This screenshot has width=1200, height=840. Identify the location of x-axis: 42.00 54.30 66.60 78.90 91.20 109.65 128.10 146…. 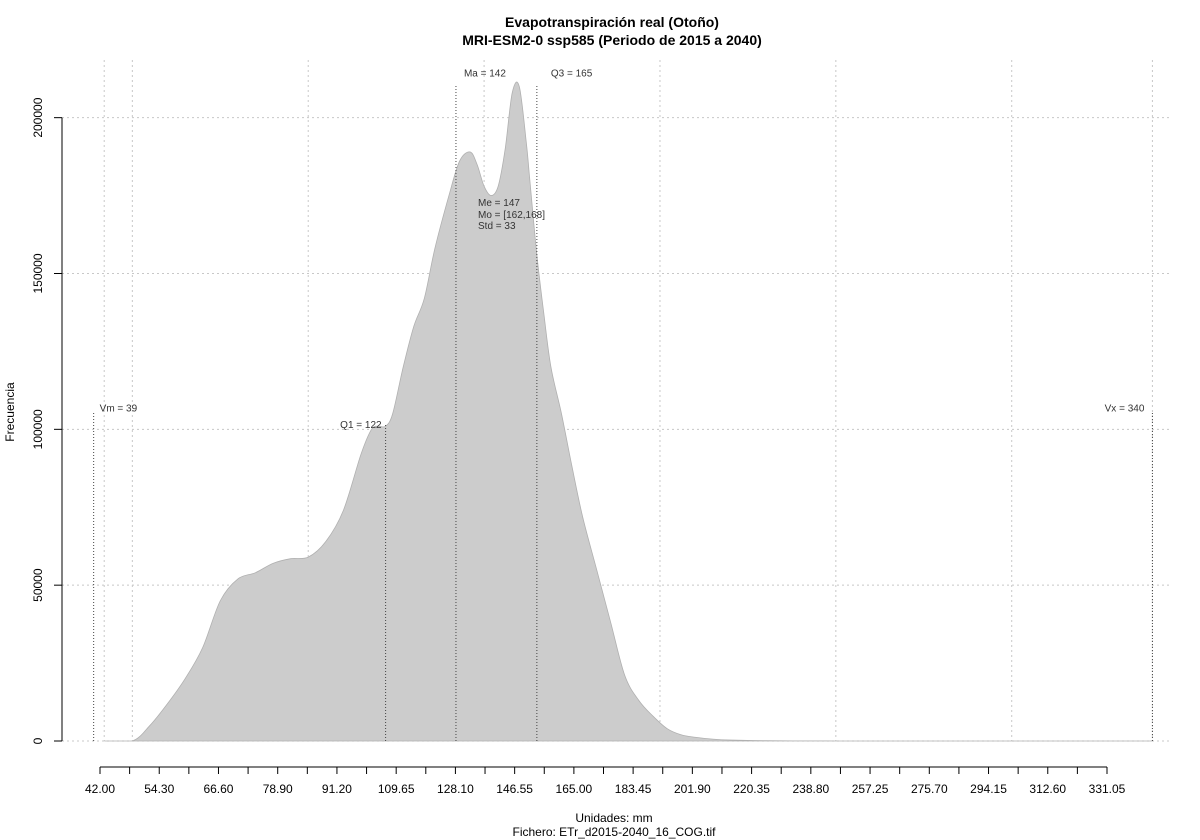
(605, 781).